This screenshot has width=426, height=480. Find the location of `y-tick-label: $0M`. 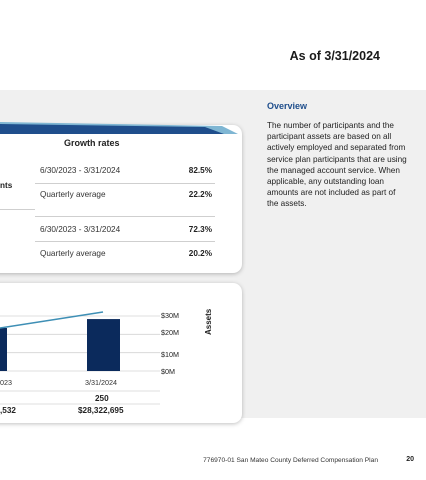

y-tick-label: $0M is located at coordinates (168, 371).